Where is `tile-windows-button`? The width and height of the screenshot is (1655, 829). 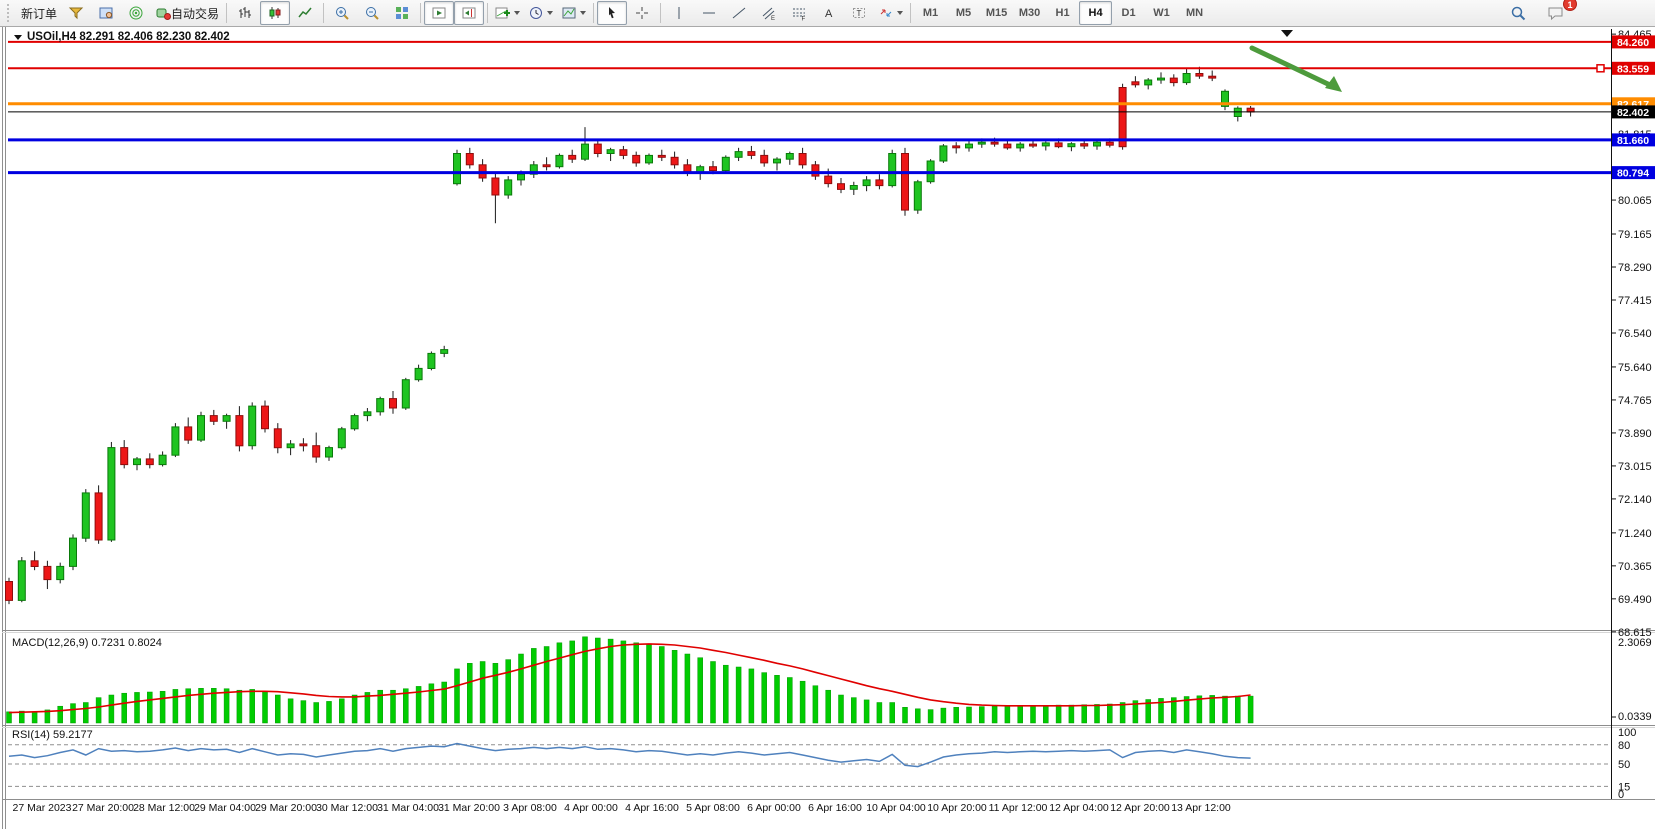
tile-windows-button is located at coordinates (402, 13).